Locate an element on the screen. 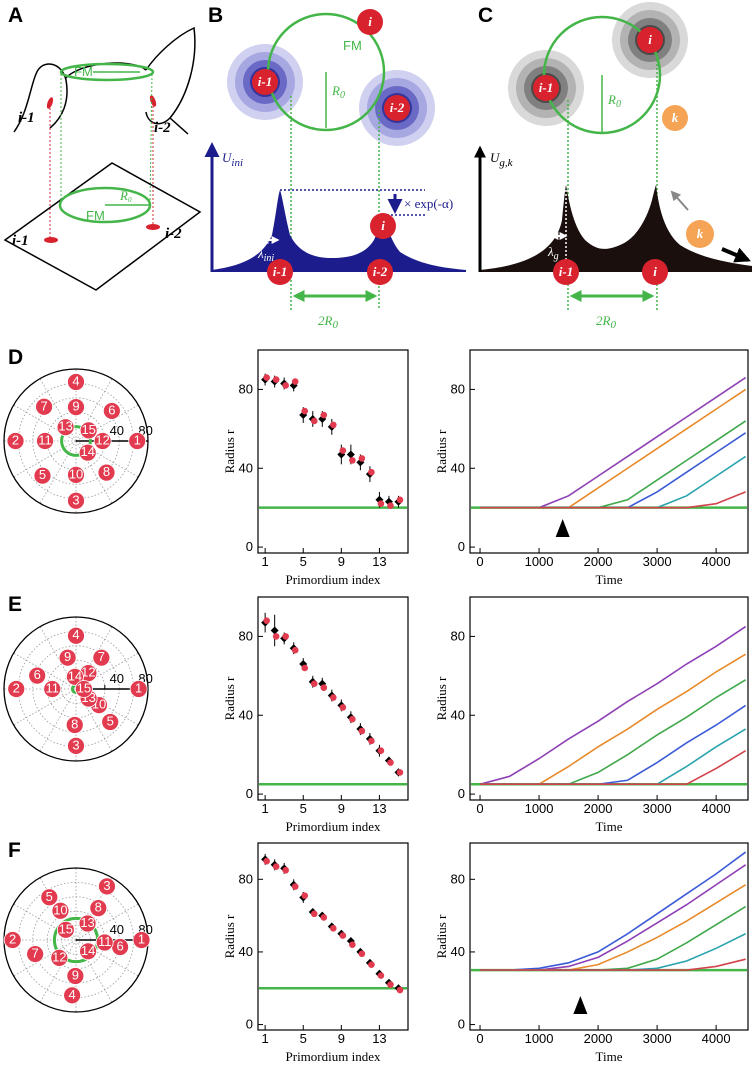 Image resolution: width=754 pixels, height=1067 pixels. x-axis-label: Time is located at coordinates (609, 826).